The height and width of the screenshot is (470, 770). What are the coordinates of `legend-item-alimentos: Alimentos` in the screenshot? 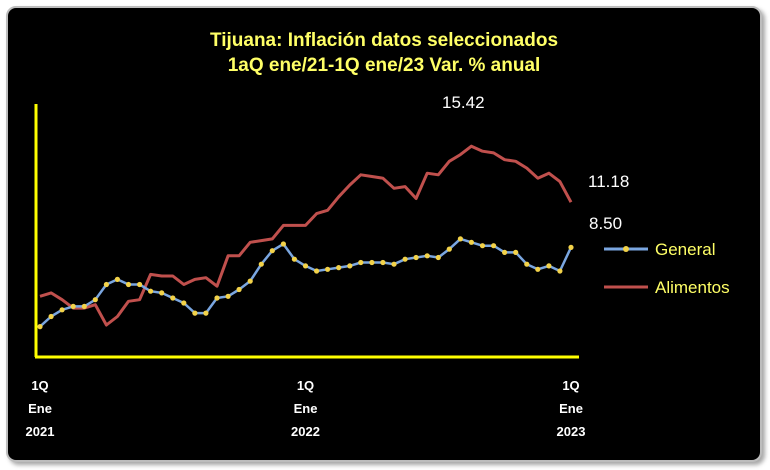 It's located at (667, 287).